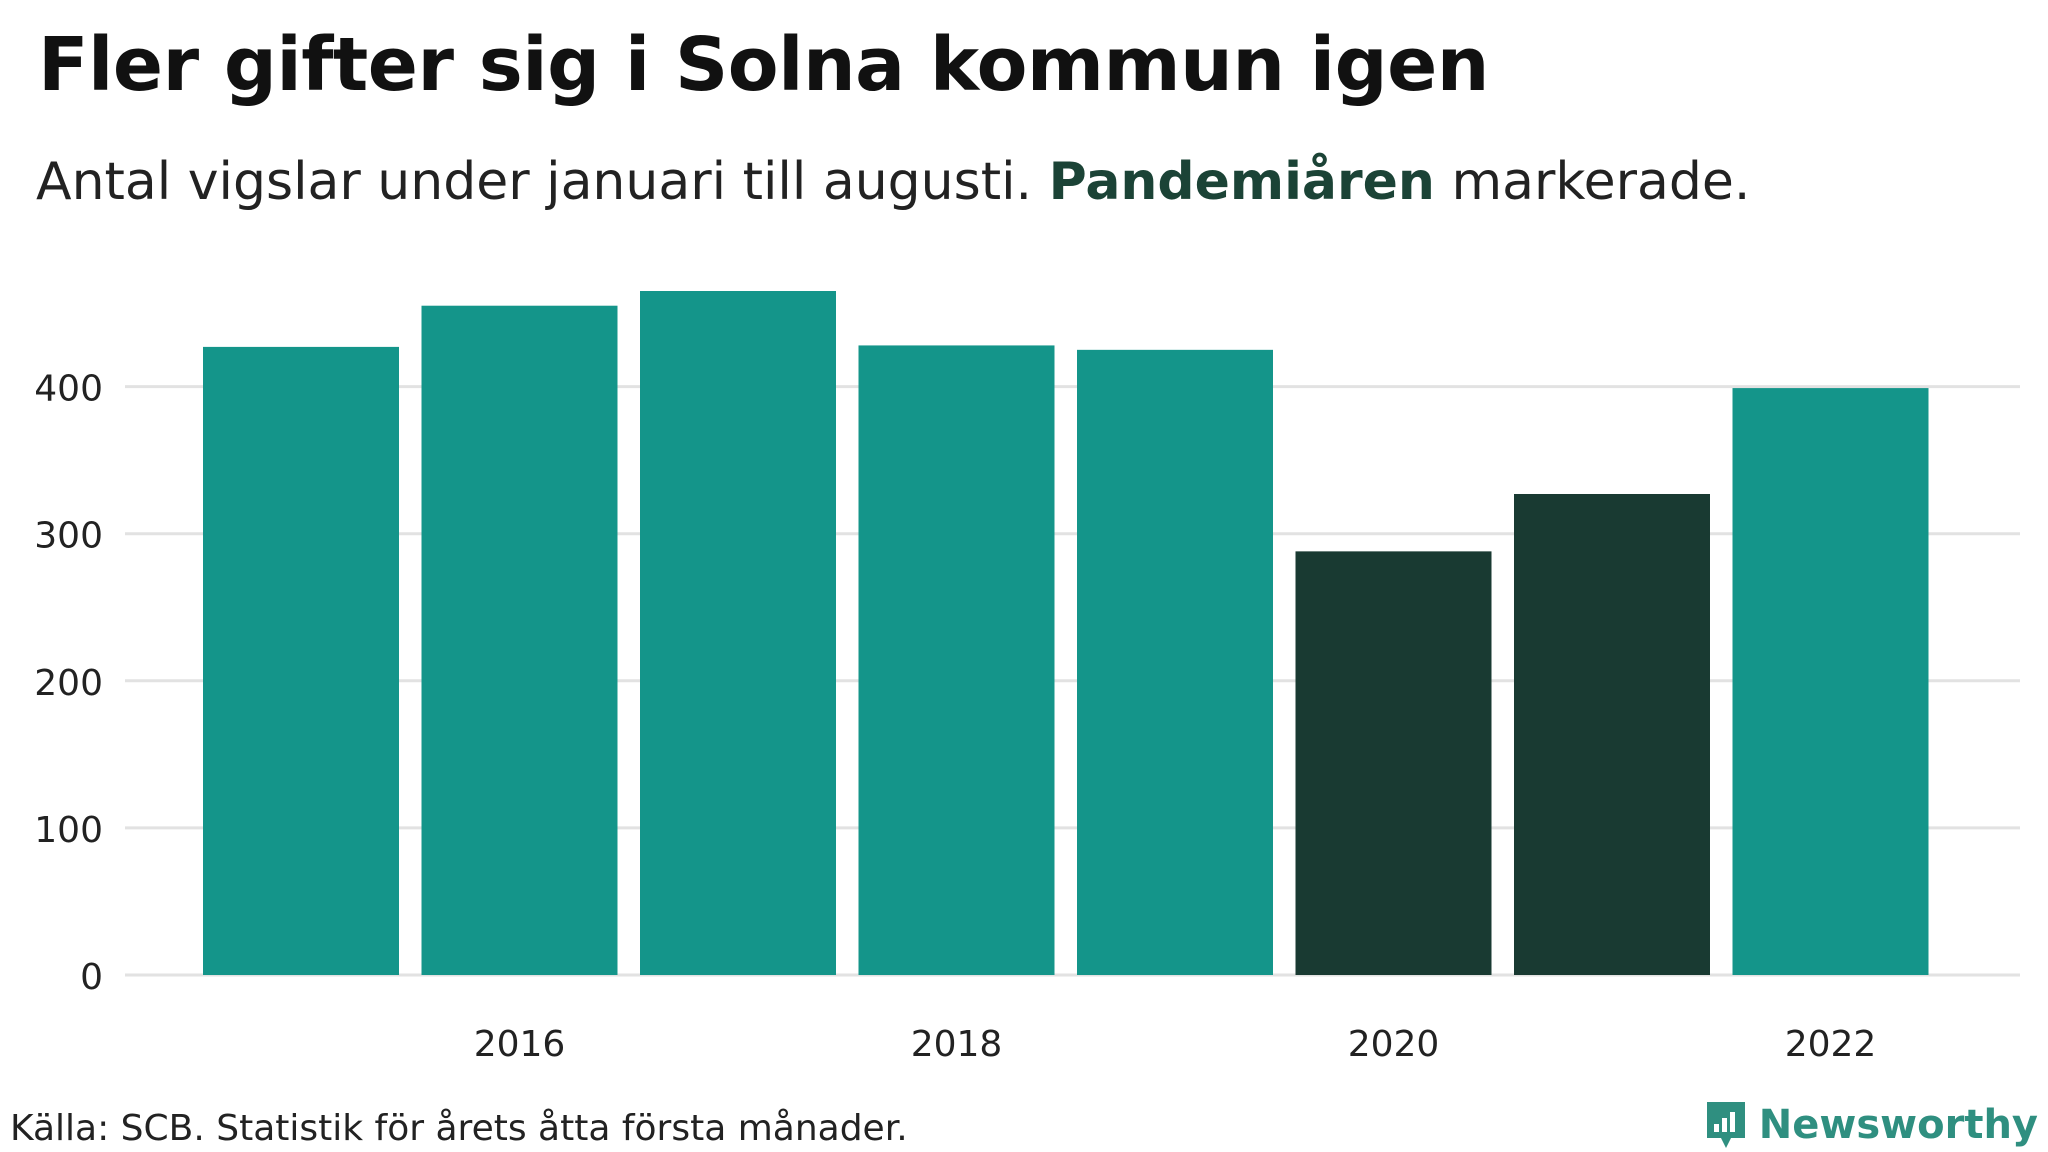 The width and height of the screenshot is (2048, 1152). Describe the element at coordinates (1394, 1044) in the screenshot. I see `x-tick-label: 2020` at that location.